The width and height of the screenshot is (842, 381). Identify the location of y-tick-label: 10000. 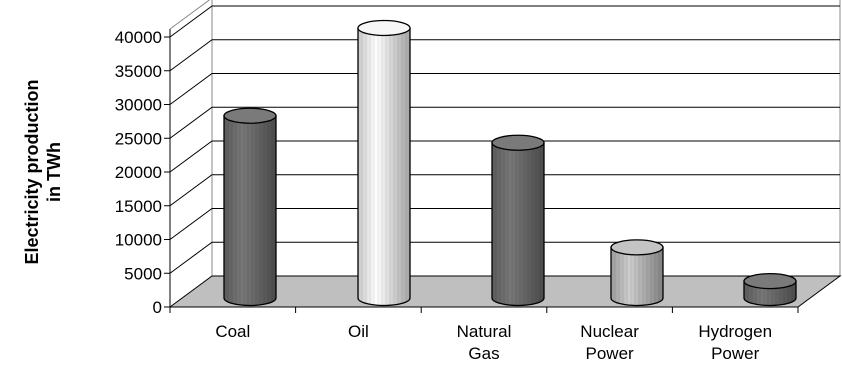
(138, 240).